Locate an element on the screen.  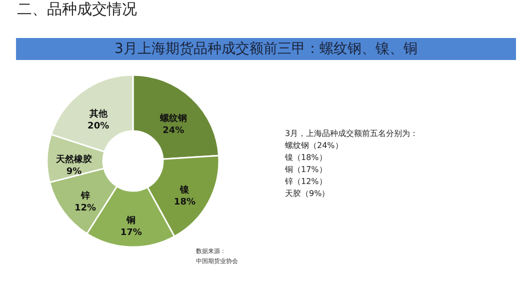
data-label: 9% is located at coordinates (74, 172).